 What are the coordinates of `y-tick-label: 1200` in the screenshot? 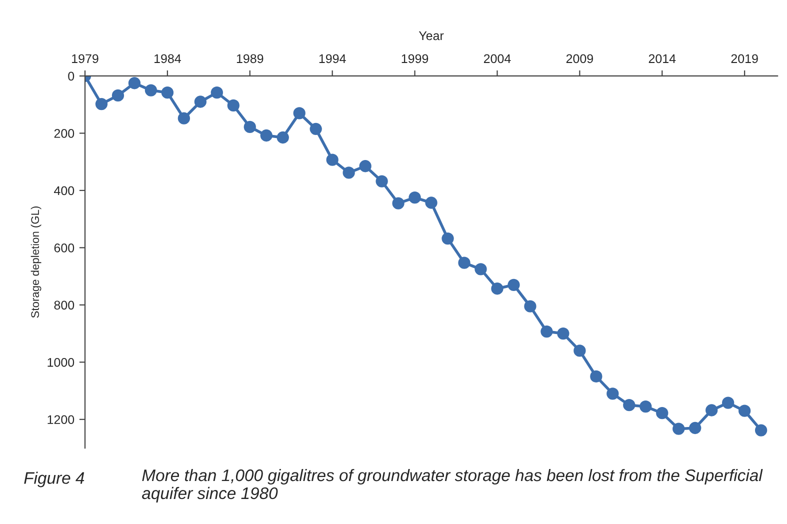 It's located at (61, 419).